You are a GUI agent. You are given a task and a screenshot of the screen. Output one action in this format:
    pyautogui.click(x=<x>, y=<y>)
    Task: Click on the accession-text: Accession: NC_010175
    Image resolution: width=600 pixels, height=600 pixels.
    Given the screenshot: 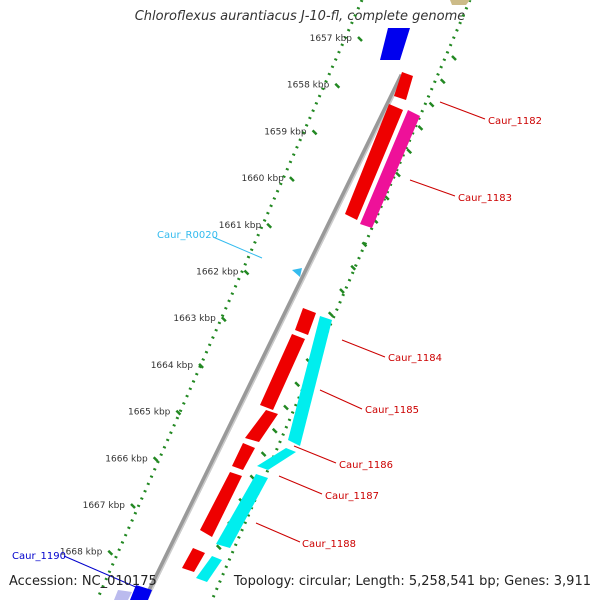 What is the action you would take?
    pyautogui.click(x=83, y=581)
    